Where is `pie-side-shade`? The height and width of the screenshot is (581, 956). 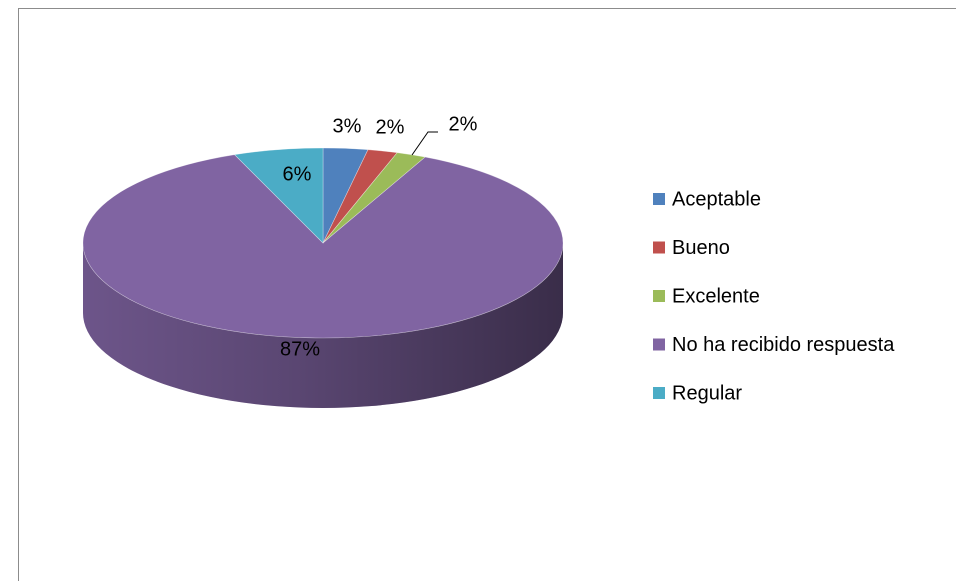 pie-side-shade is located at coordinates (323, 325).